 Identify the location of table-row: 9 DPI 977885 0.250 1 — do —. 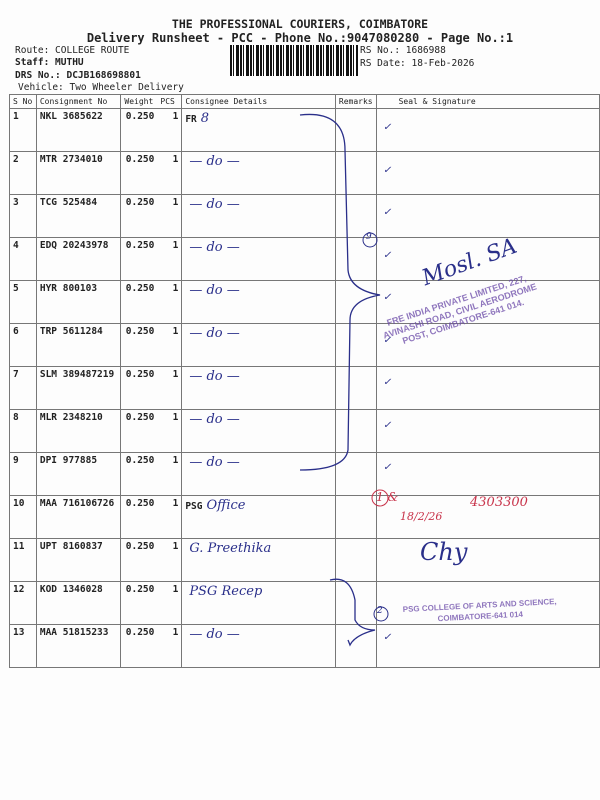
(304, 474).